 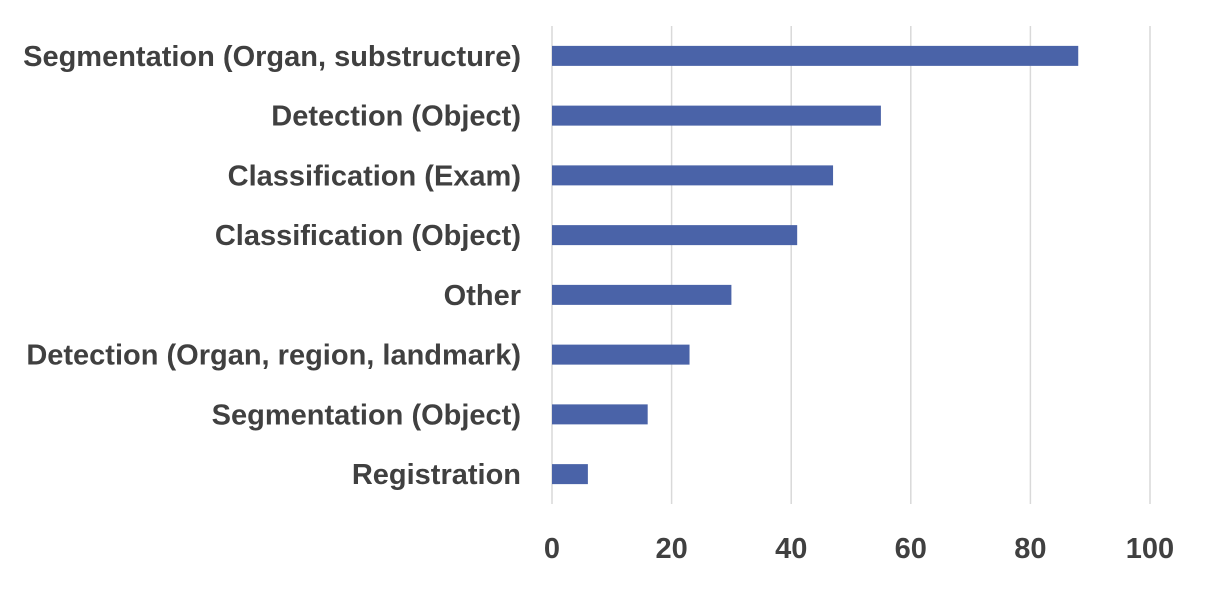 What do you see at coordinates (911, 549) in the screenshot?
I see `x-tick-label: 60` at bounding box center [911, 549].